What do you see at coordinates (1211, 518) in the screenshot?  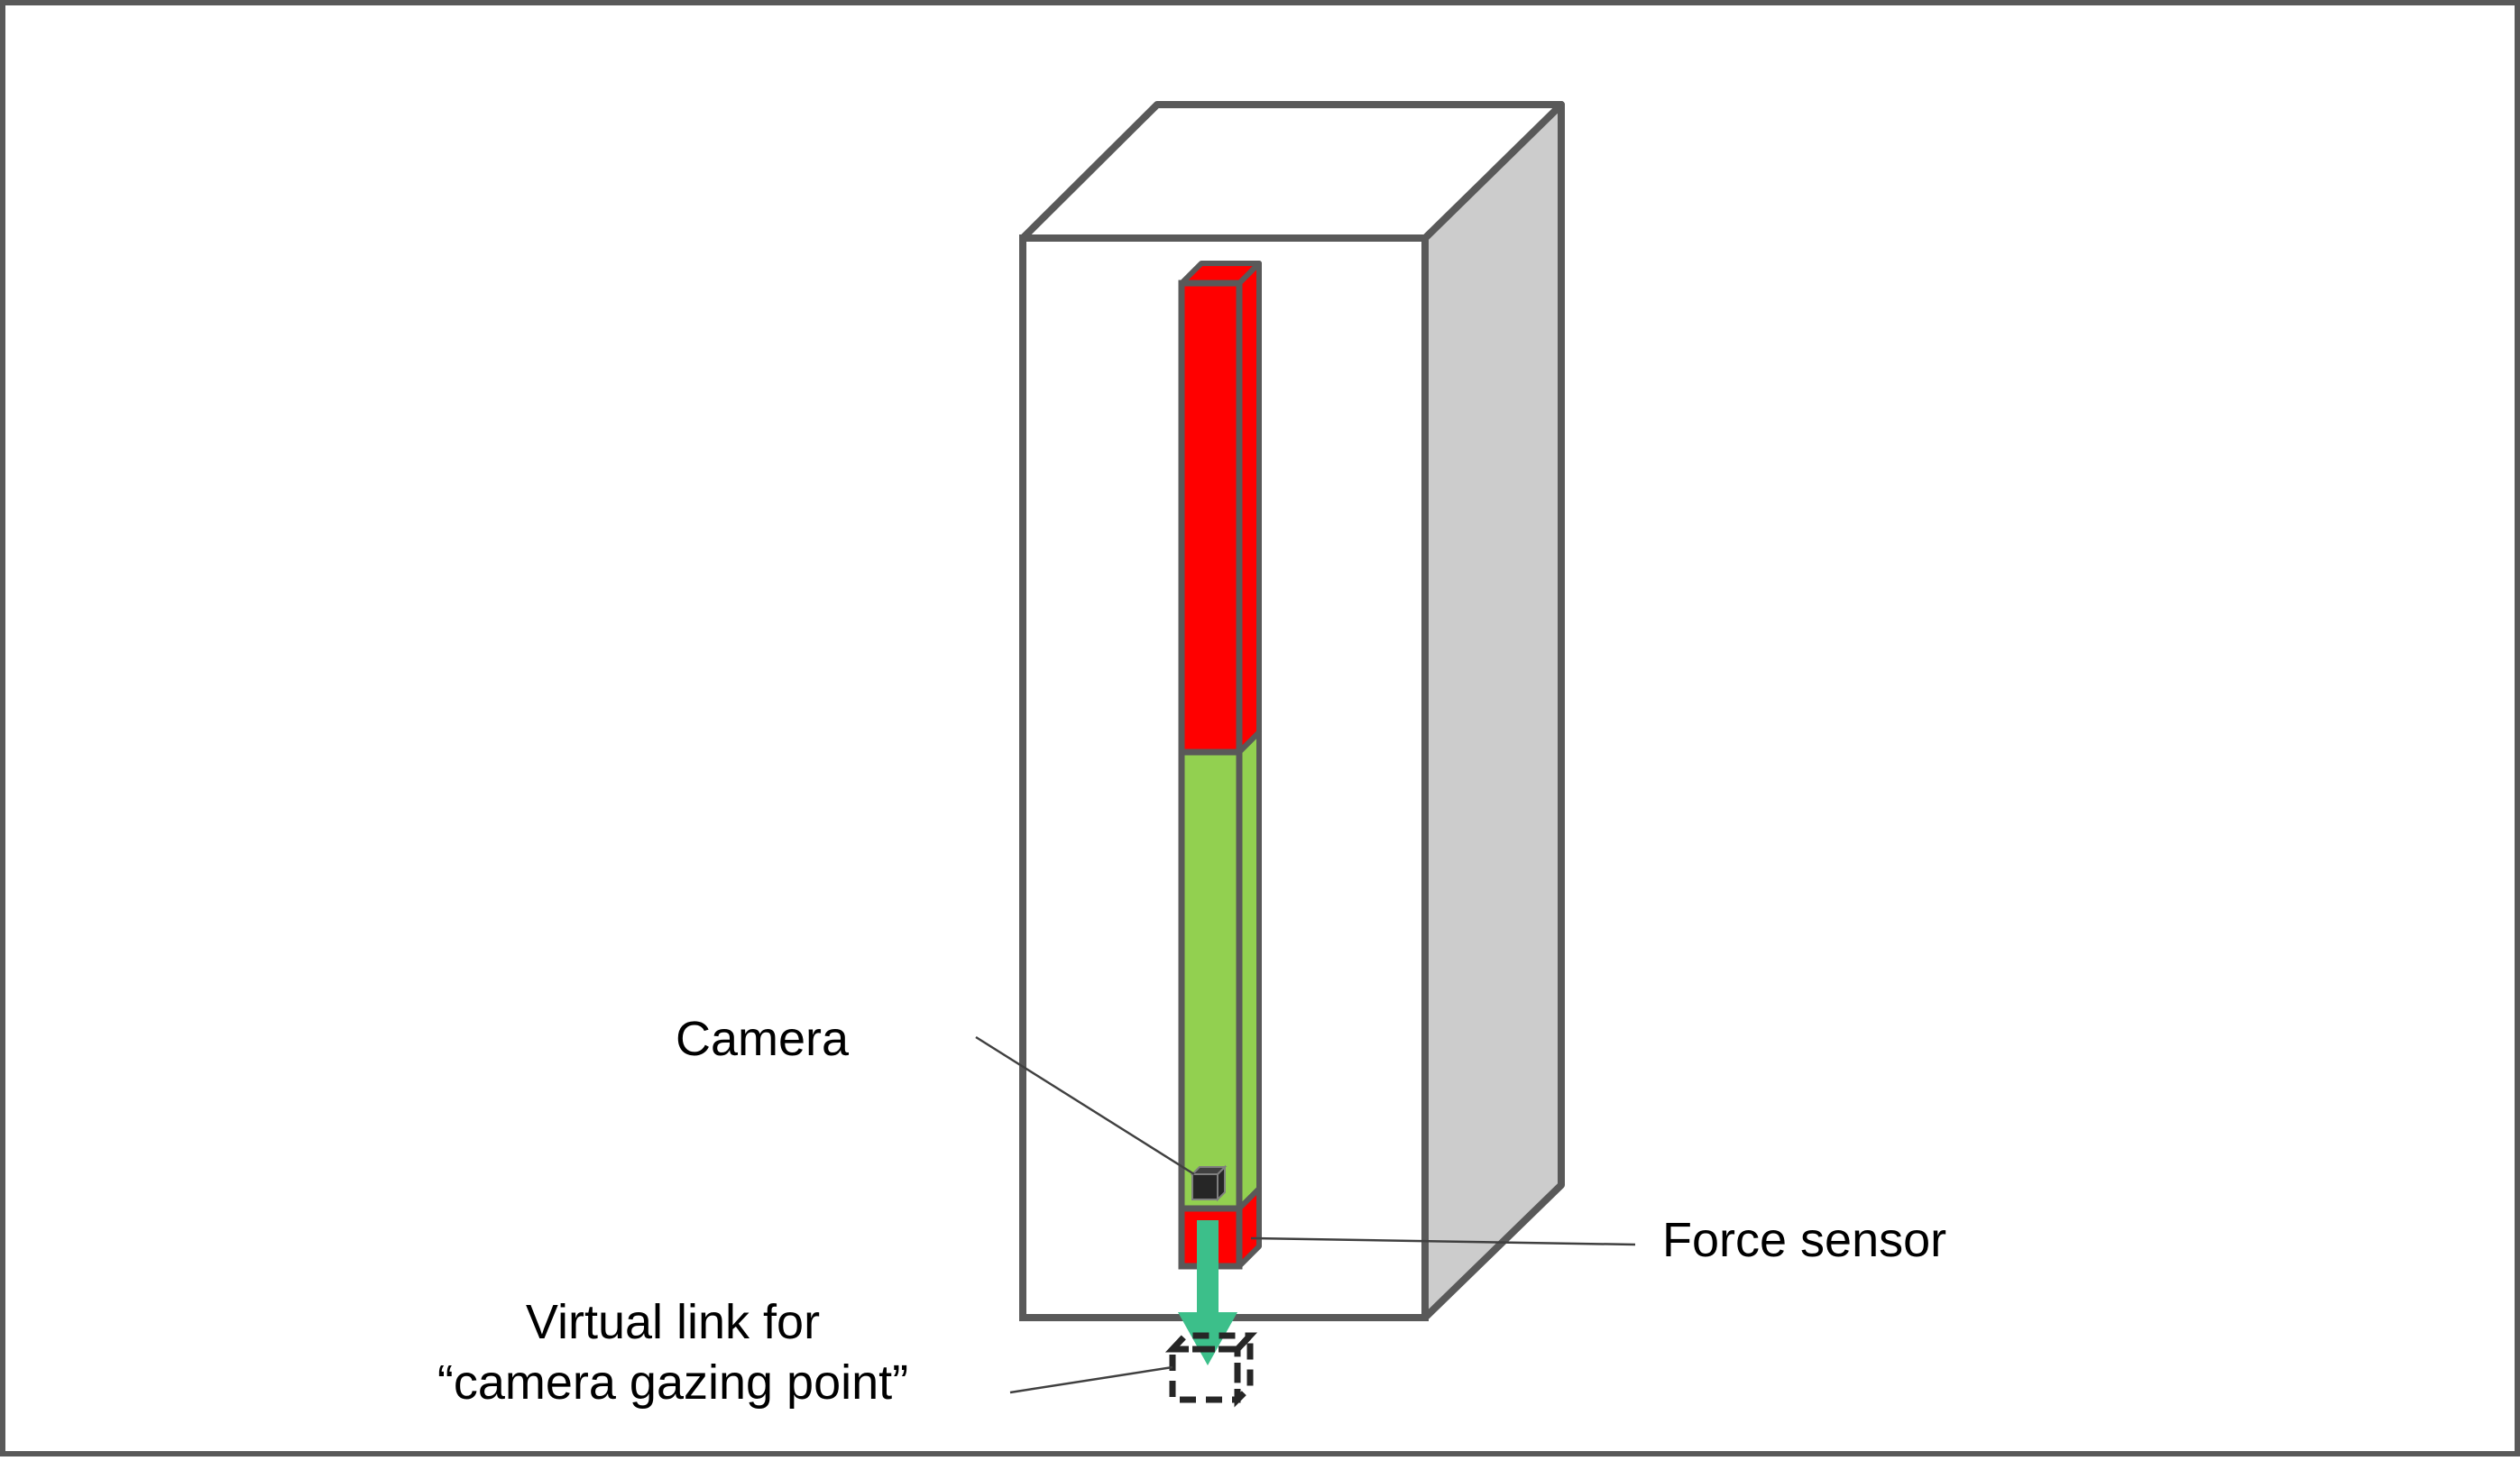 I see `upper-link-front` at bounding box center [1211, 518].